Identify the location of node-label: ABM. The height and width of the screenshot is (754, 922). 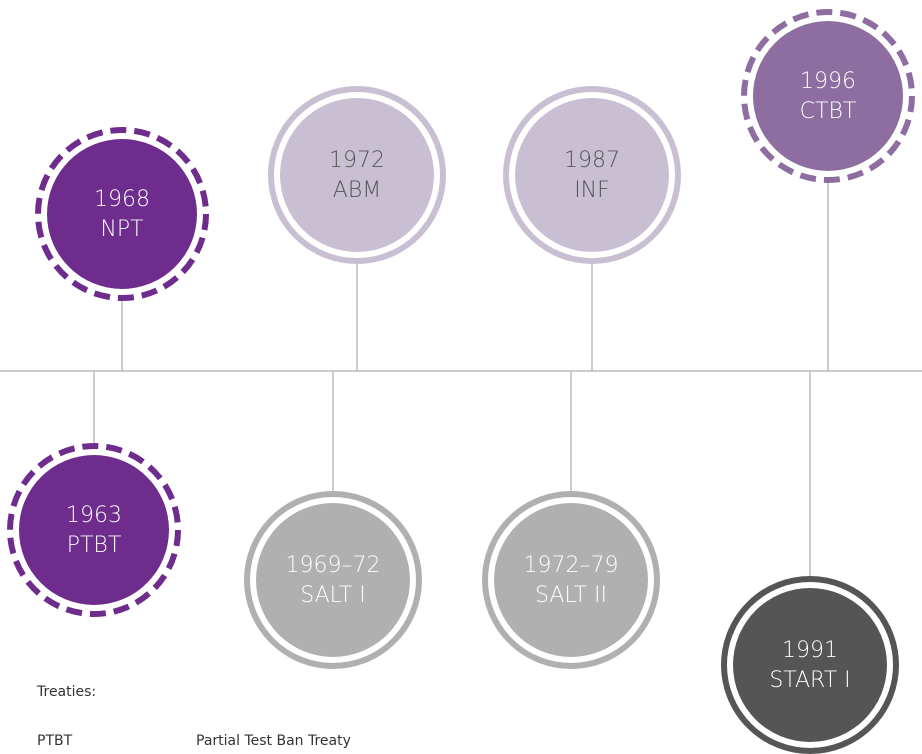
(357, 190).